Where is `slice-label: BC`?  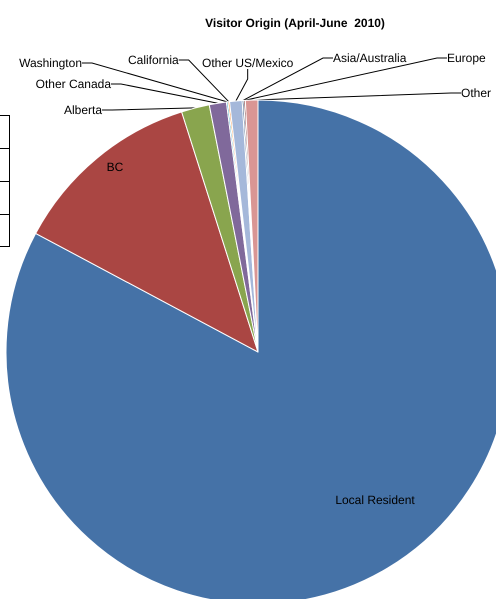 slice-label: BC is located at coordinates (115, 167).